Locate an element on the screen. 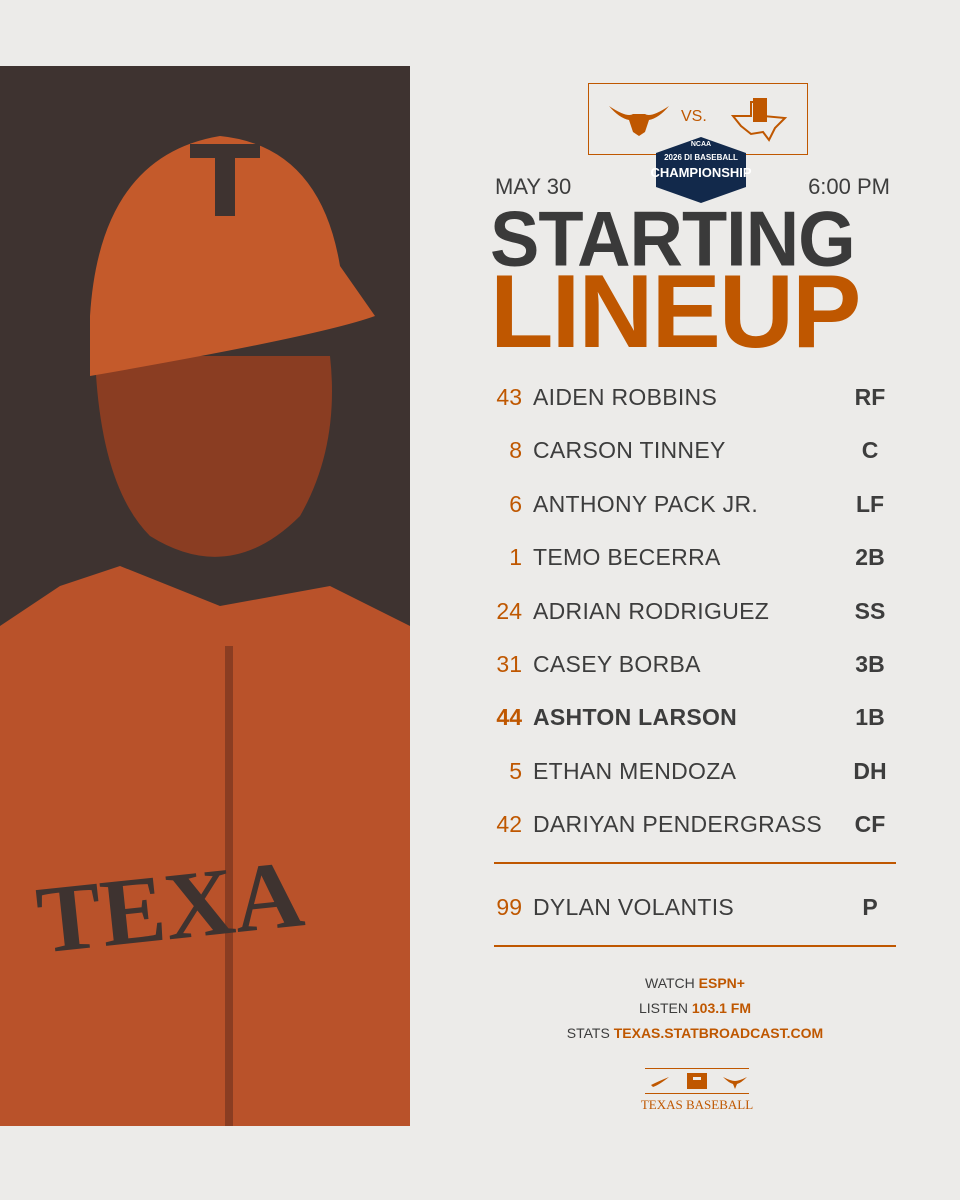  event-name: CHAMPIONSHIP is located at coordinates (701, 172).